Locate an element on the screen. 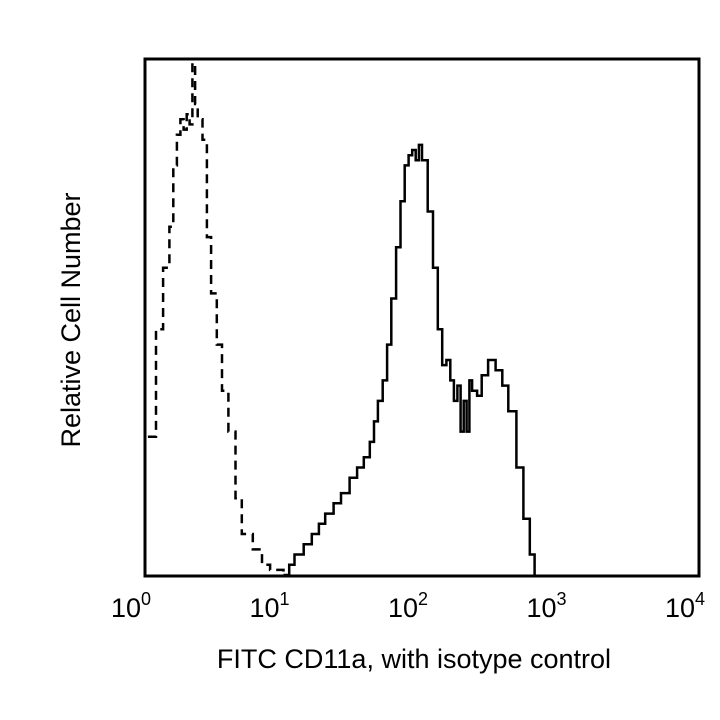 The height and width of the screenshot is (720, 720). x-tick-label: 10¹ is located at coordinates (269, 606).